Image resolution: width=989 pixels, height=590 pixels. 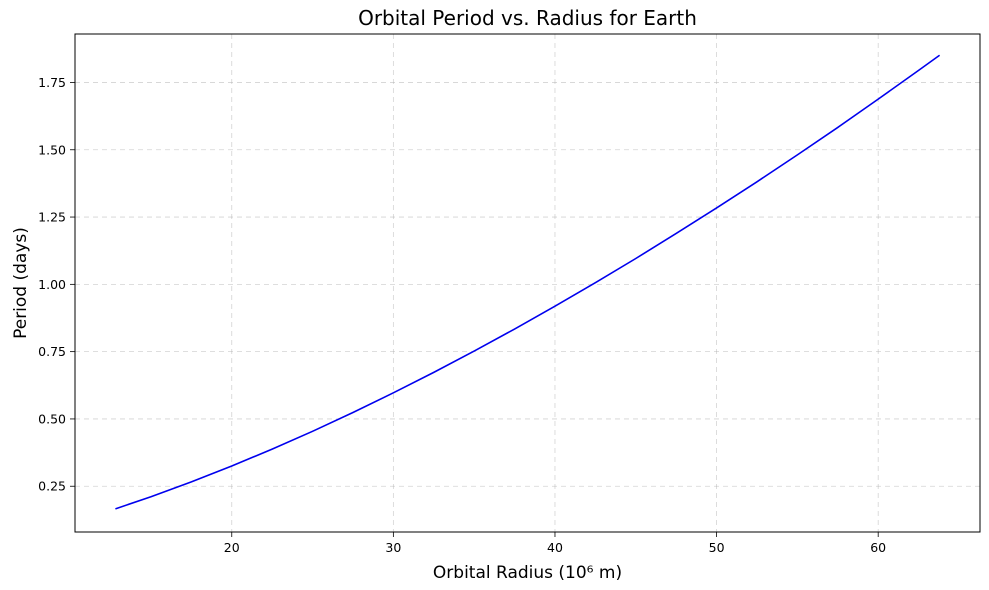 I want to click on y-tick-label: 1.00, so click(x=52, y=284).